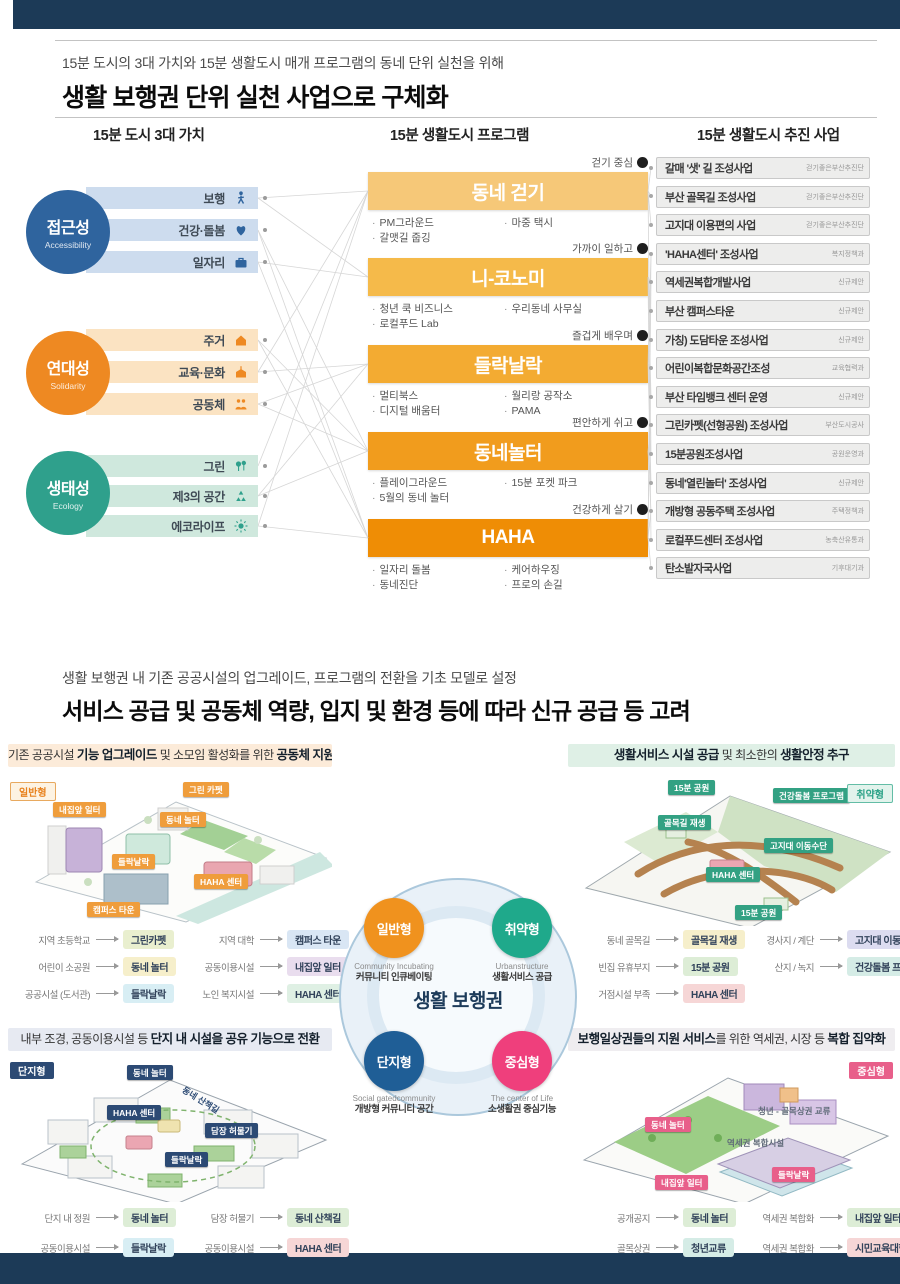  Describe the element at coordinates (68, 506) in the screenshot. I see `value-name-en: Ecology` at that location.